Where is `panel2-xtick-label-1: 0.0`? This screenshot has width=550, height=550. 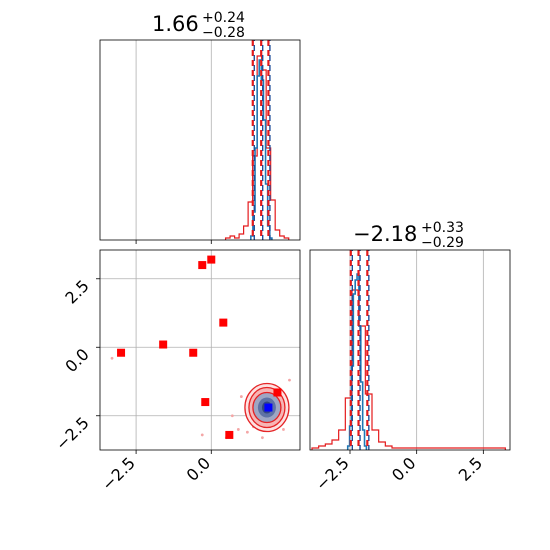
panel2-xtick-label-1: 0.0 is located at coordinates (198, 468).